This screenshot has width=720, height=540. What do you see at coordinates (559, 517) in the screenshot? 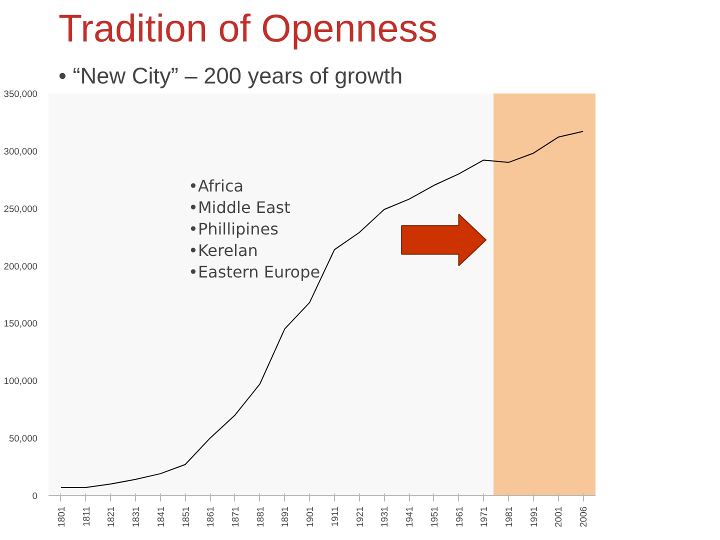
I see `x-tick-label: 2001` at bounding box center [559, 517].